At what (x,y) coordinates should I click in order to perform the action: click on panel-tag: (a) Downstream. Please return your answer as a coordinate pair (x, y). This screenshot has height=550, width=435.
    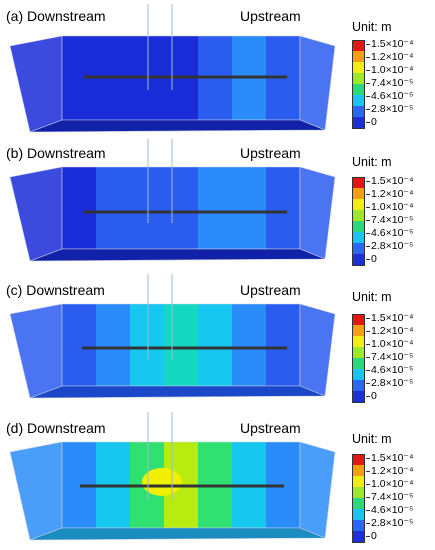
    Looking at the image, I should click on (56, 16).